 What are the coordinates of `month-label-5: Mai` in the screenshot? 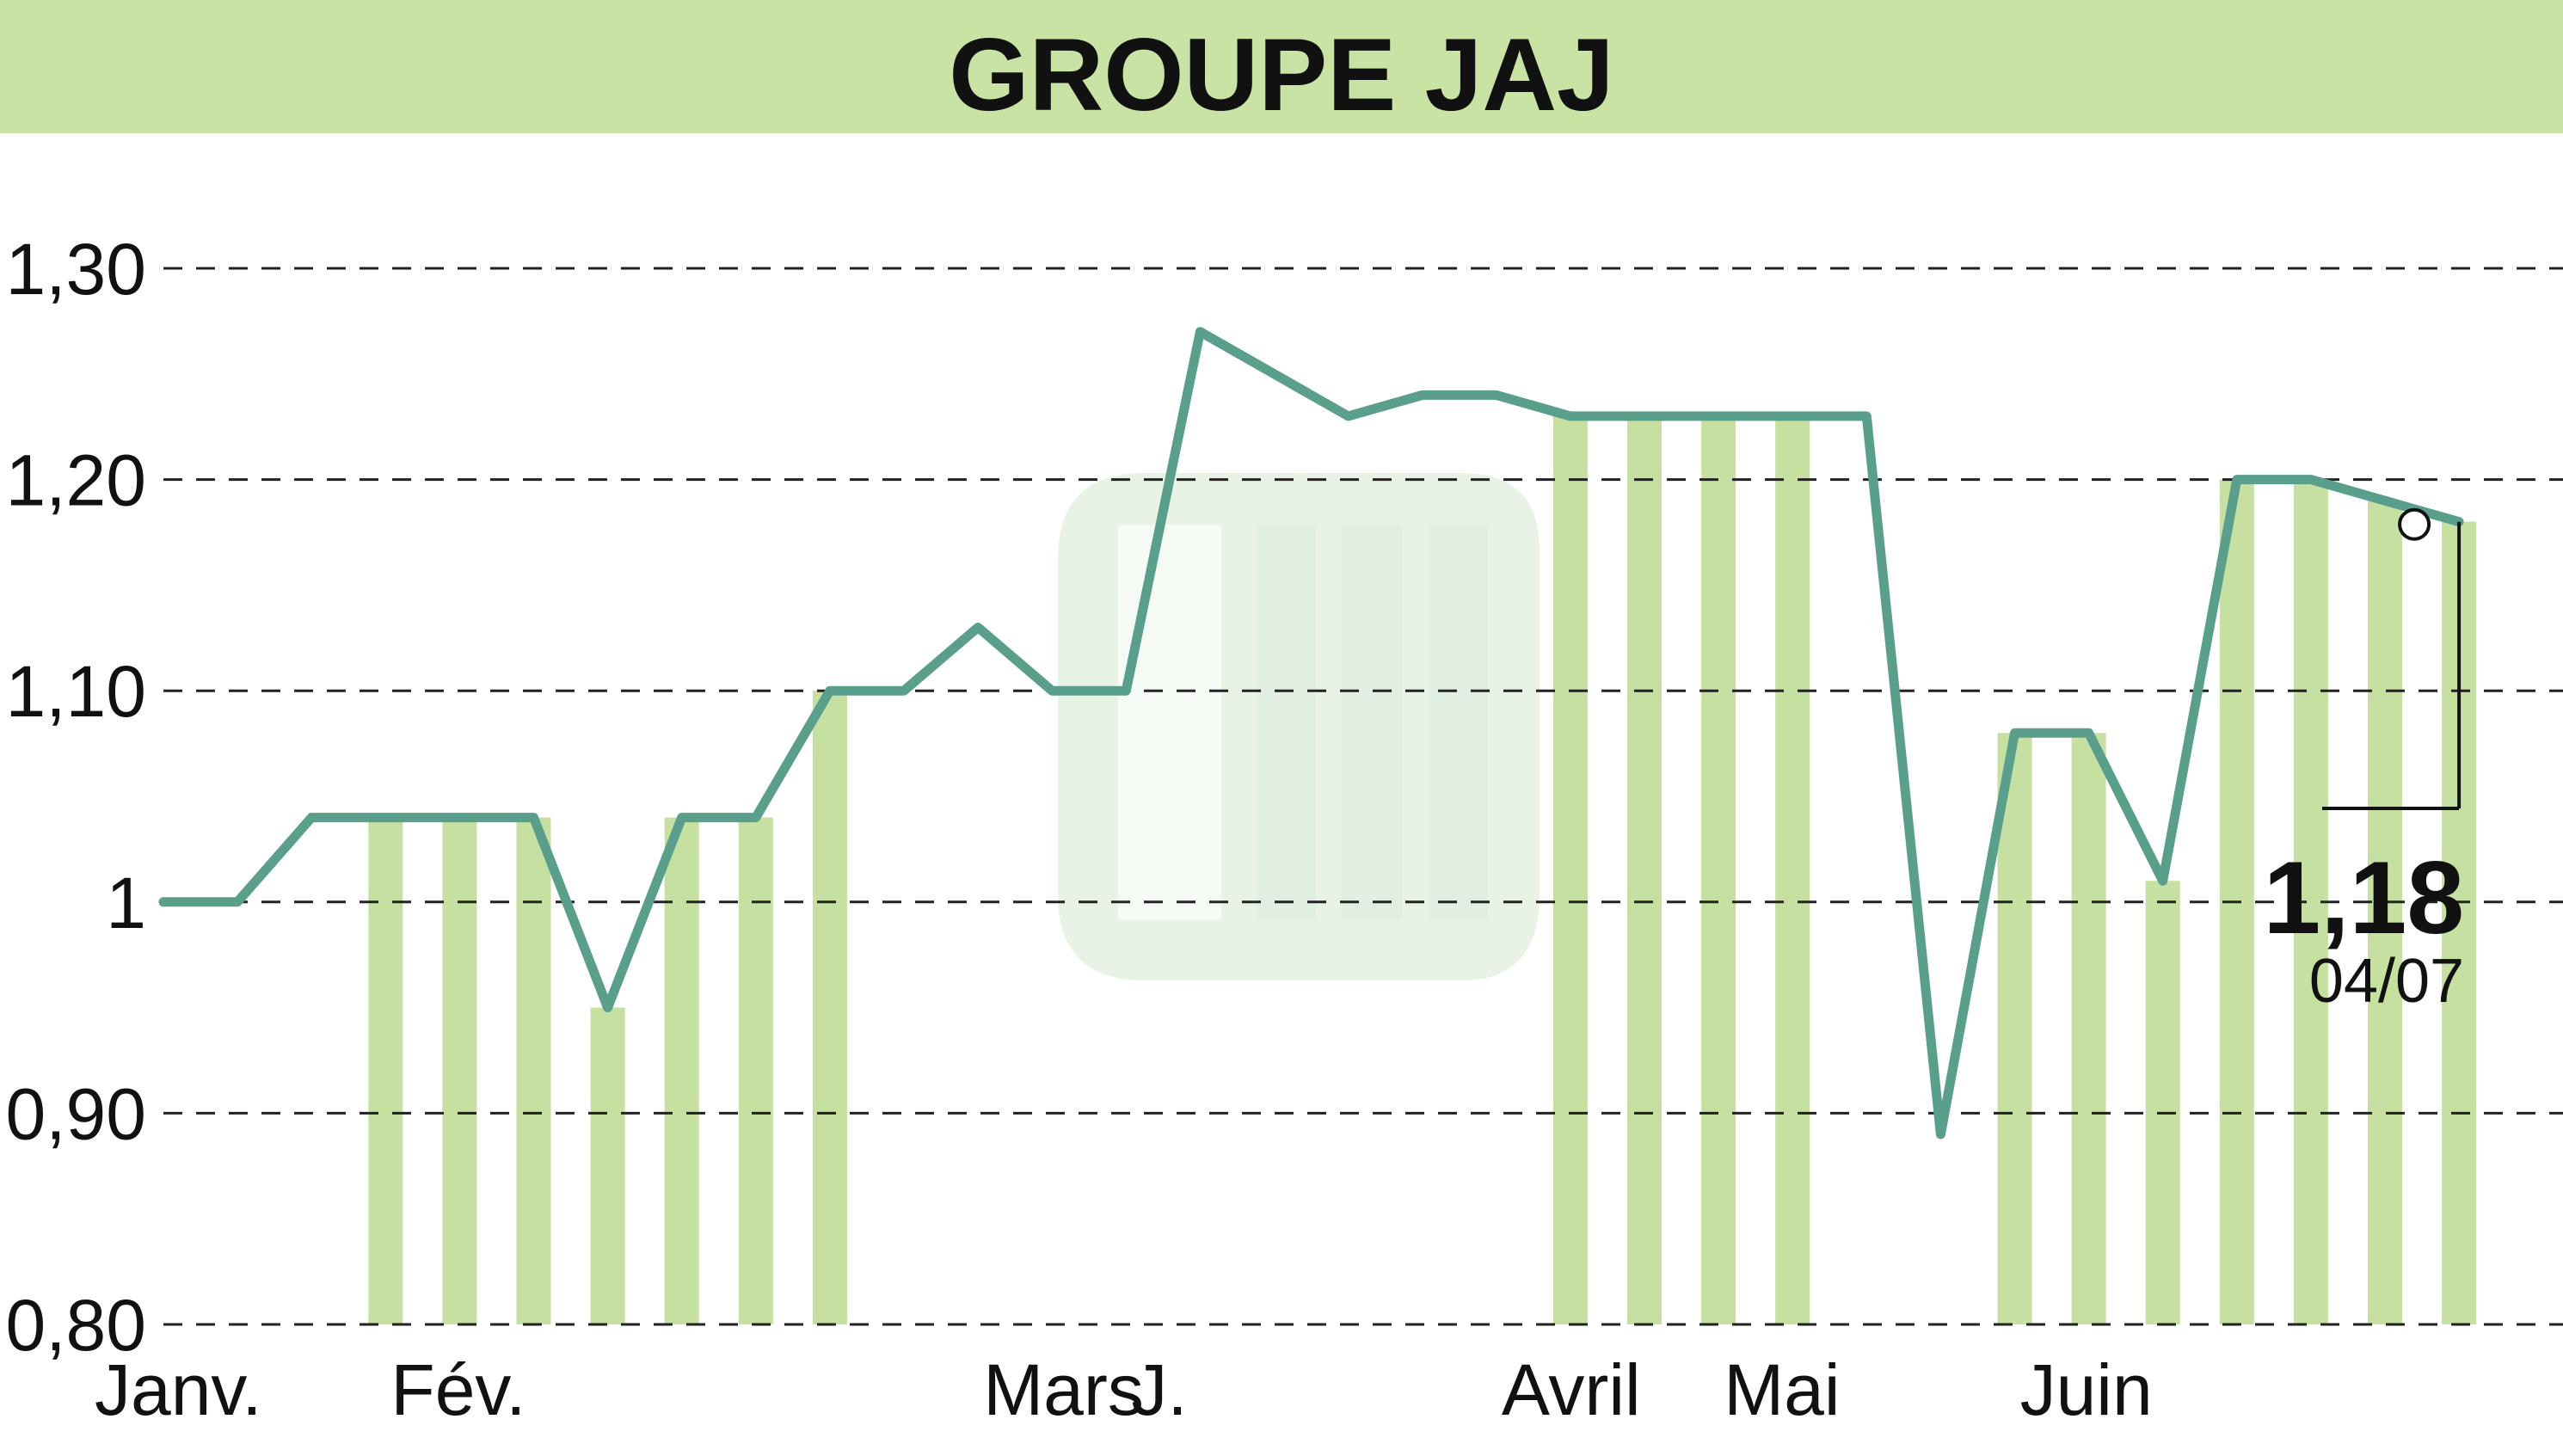 It's located at (1782, 1390).